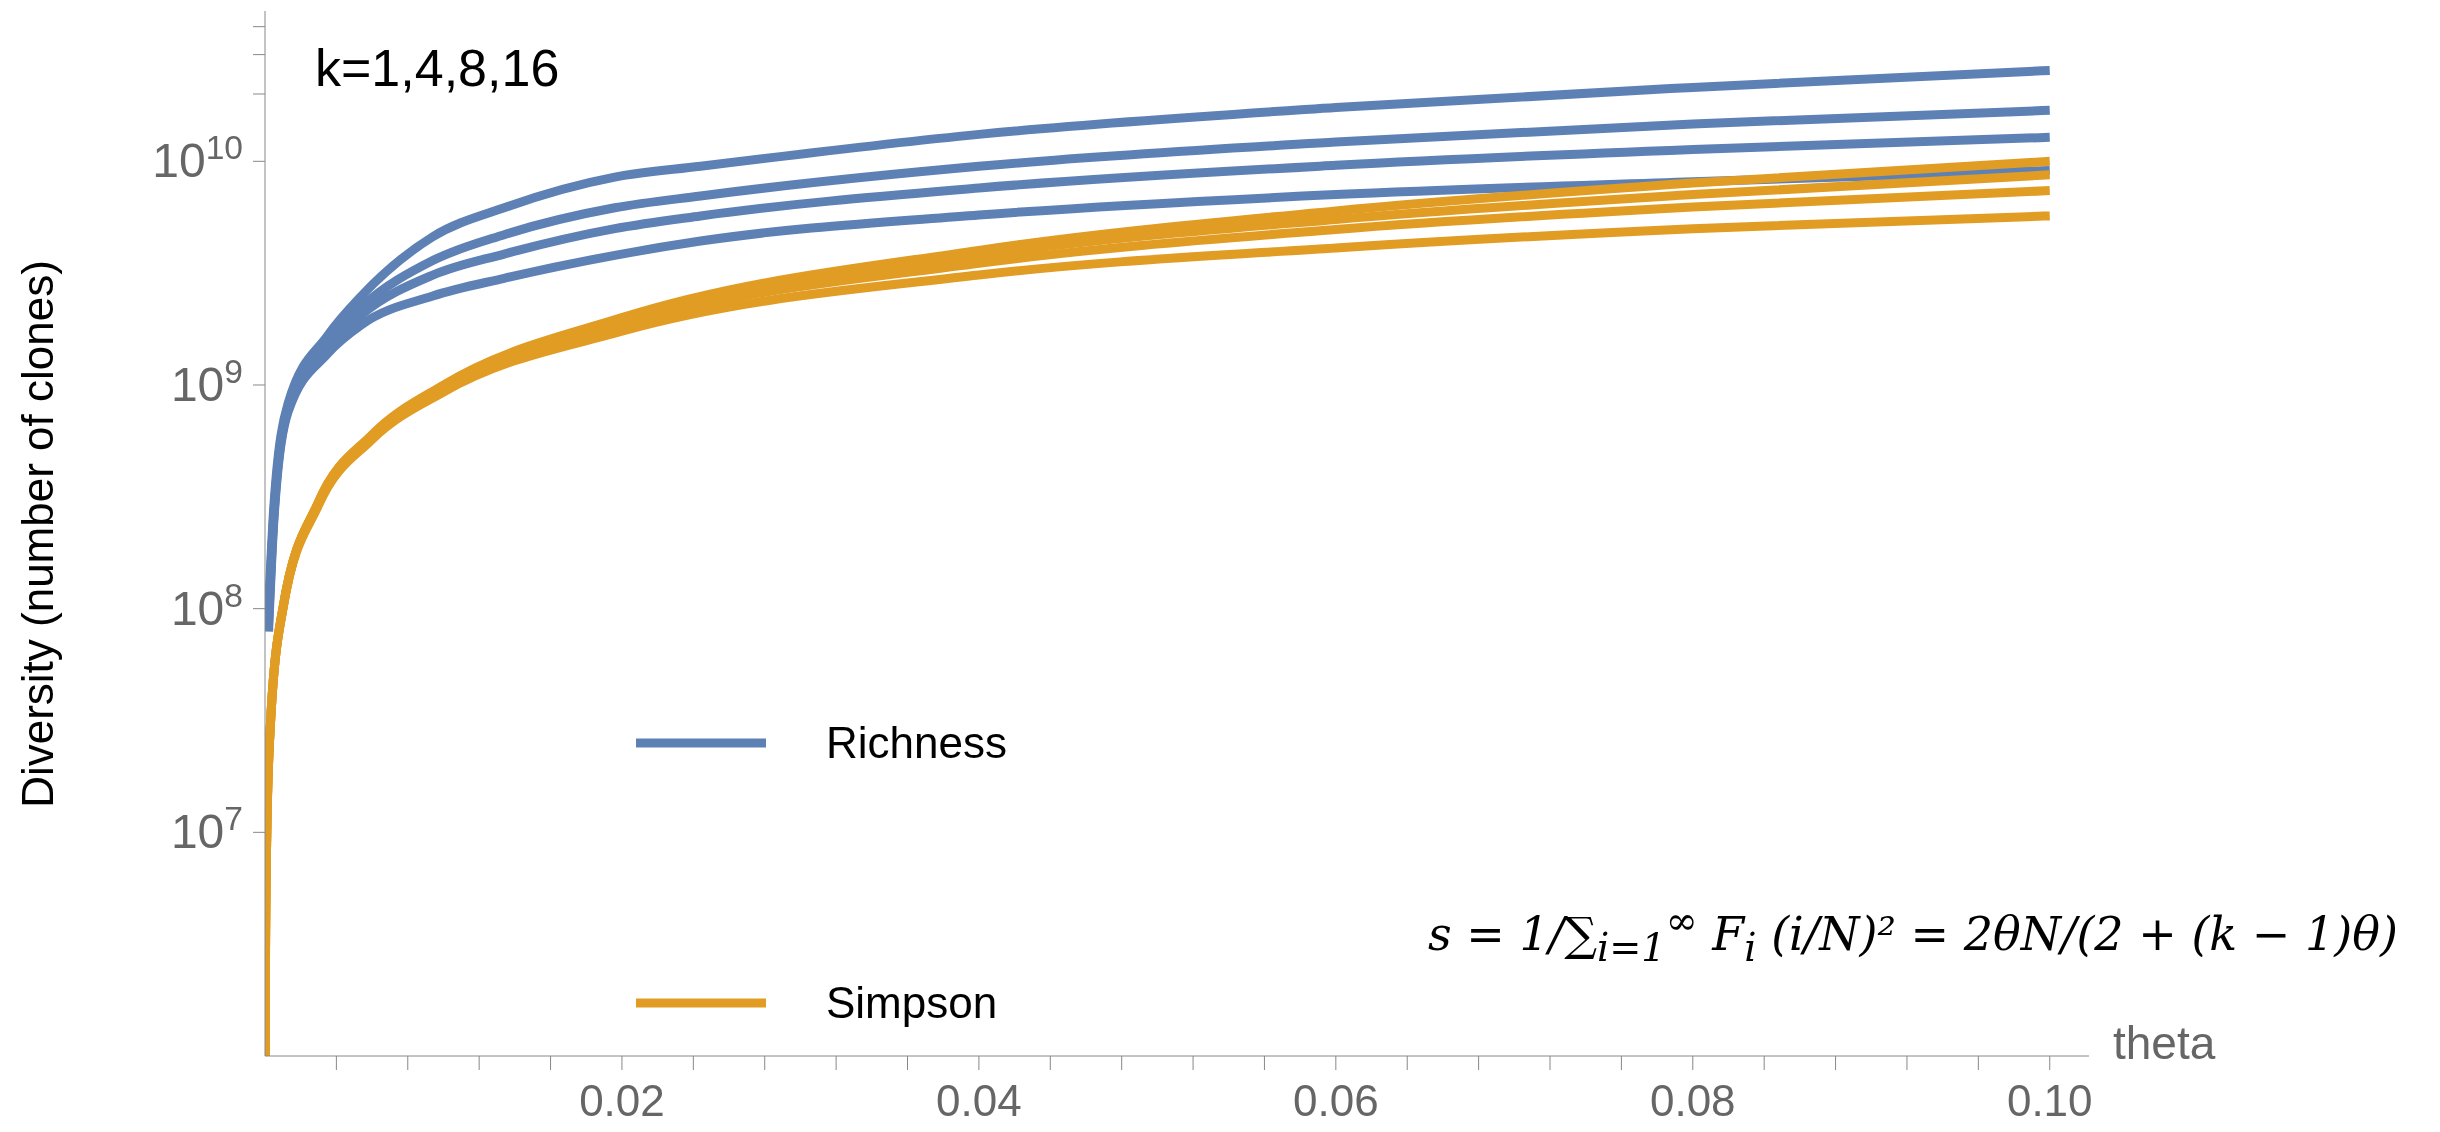 The height and width of the screenshot is (1132, 2440). Describe the element at coordinates (912, 1003) in the screenshot. I see `legend-label: Simpson` at that location.